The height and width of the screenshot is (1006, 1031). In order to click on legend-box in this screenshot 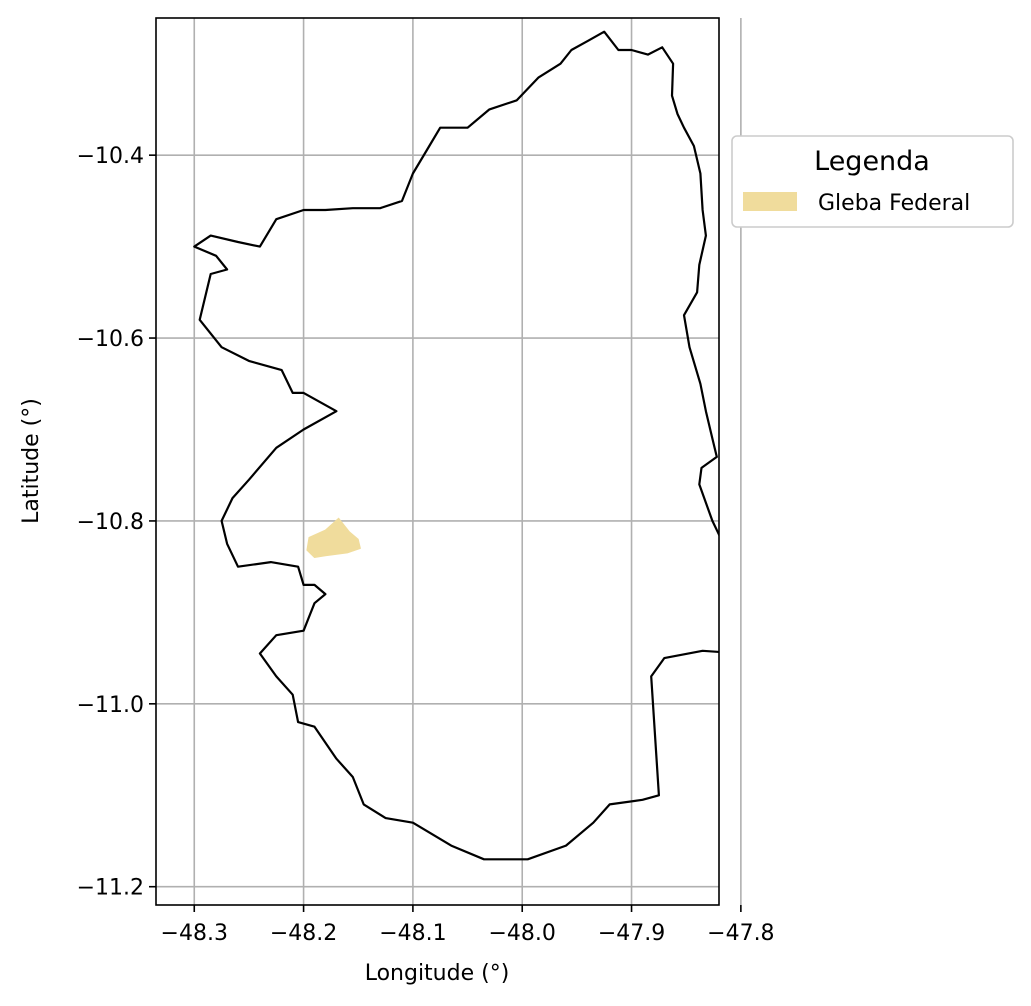, I will do `click(872, 181)`.